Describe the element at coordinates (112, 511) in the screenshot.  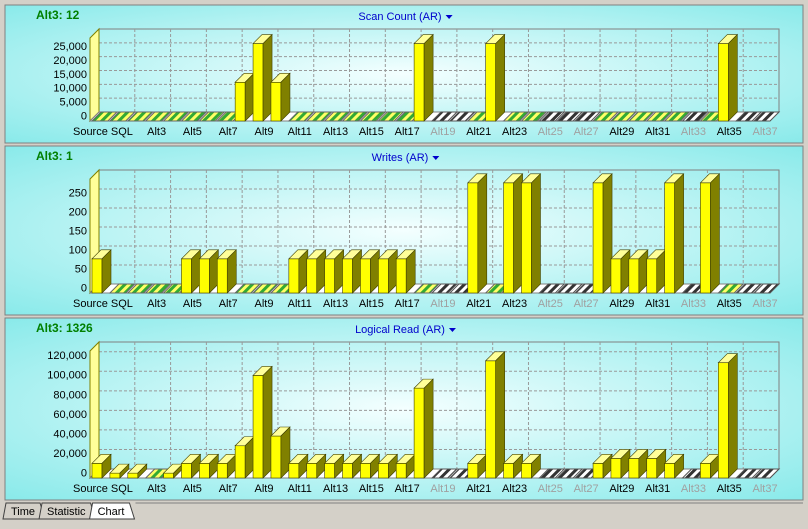
I see `tab` at that location.